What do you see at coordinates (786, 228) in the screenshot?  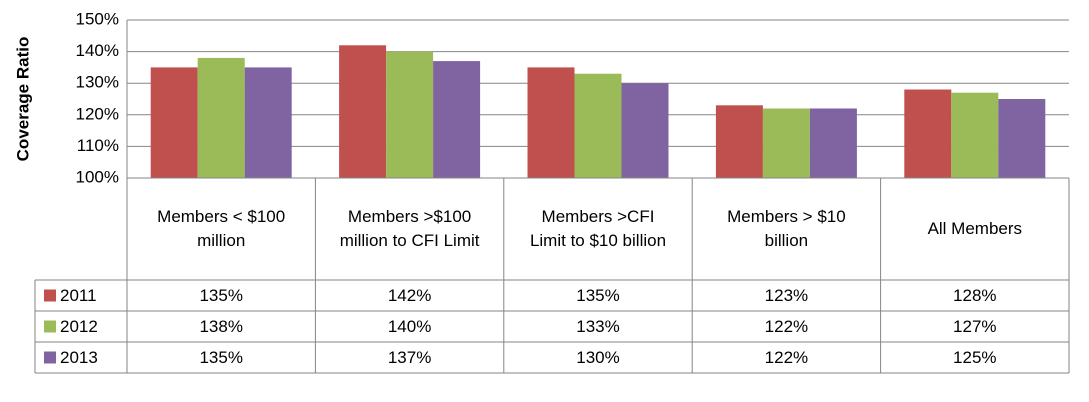 I see `category-label: Members > $10 billion` at bounding box center [786, 228].